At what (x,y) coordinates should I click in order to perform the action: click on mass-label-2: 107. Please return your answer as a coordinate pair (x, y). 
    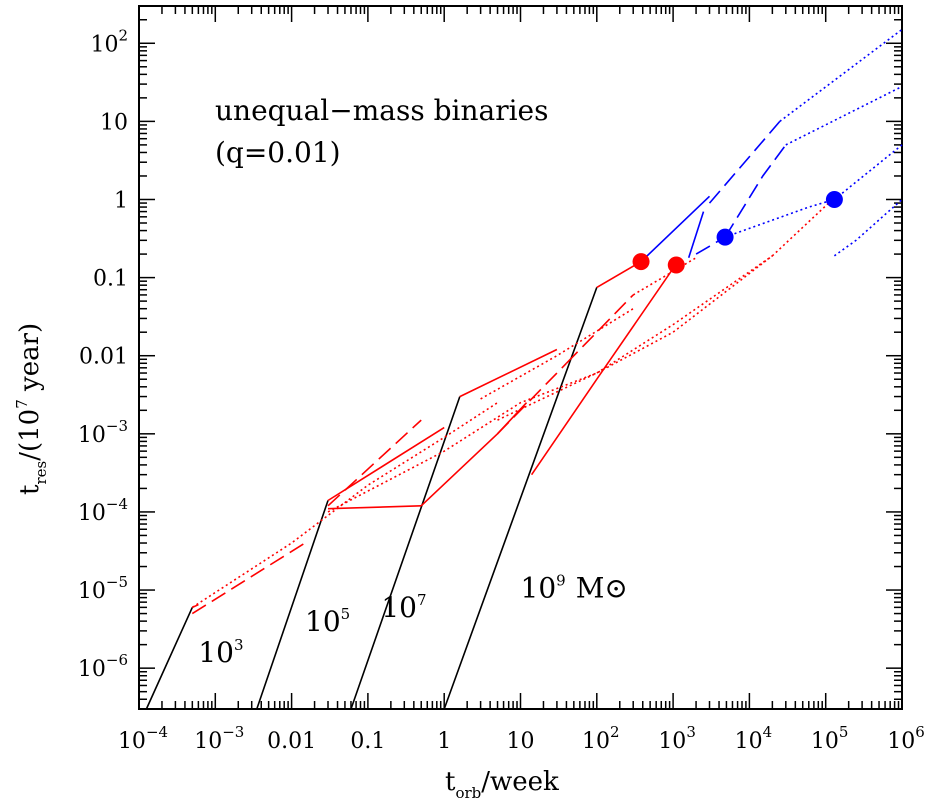
    Looking at the image, I should click on (403, 607).